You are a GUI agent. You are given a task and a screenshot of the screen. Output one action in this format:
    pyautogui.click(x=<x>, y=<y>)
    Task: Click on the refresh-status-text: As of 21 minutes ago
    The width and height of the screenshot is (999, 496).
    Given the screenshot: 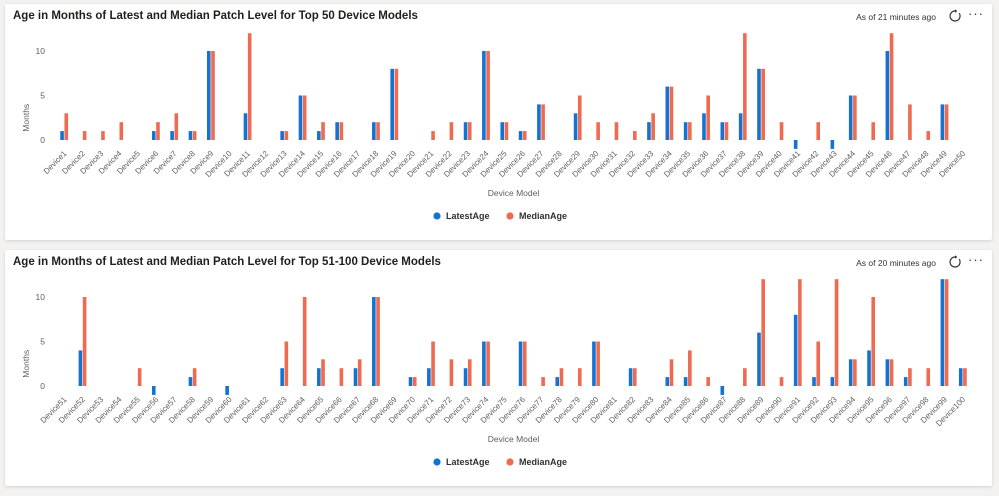 What is the action you would take?
    pyautogui.click(x=896, y=17)
    